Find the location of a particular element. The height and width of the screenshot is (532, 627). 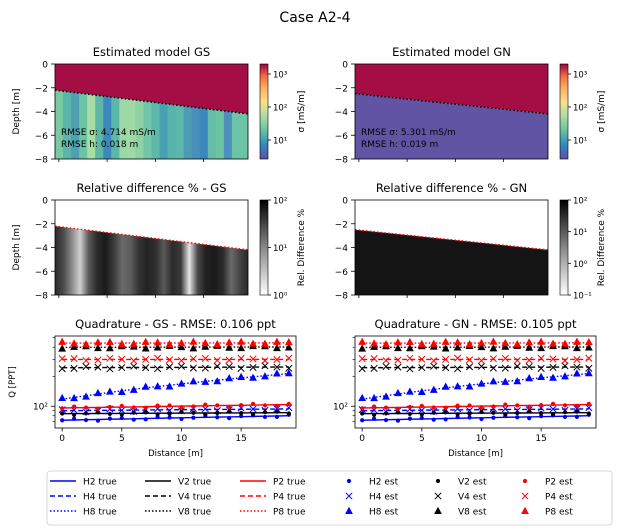

legend-label: H8 est is located at coordinates (384, 513).